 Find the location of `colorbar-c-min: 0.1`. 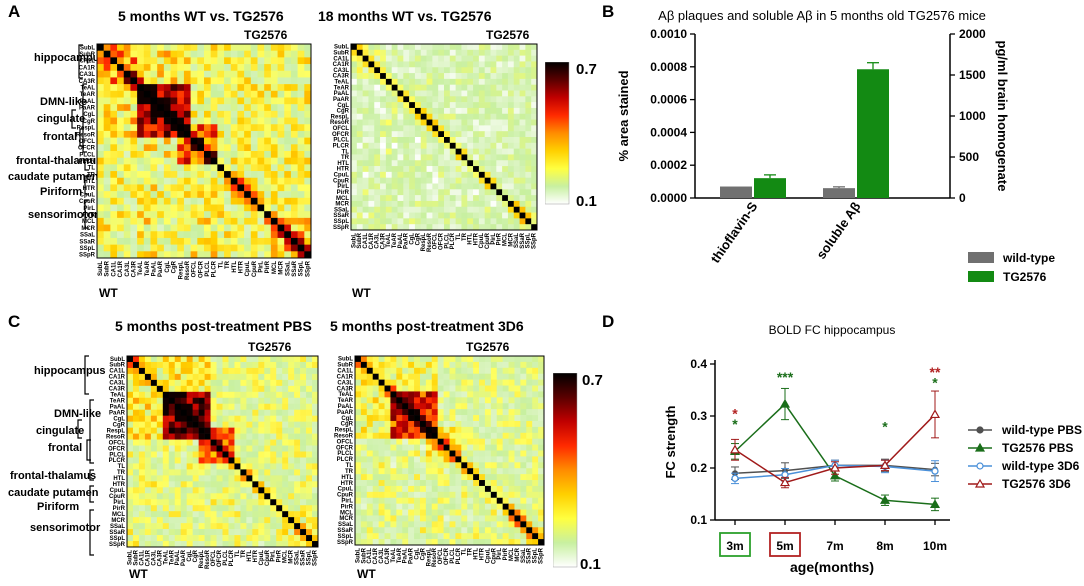

colorbar-c-min: 0.1 is located at coordinates (590, 564).